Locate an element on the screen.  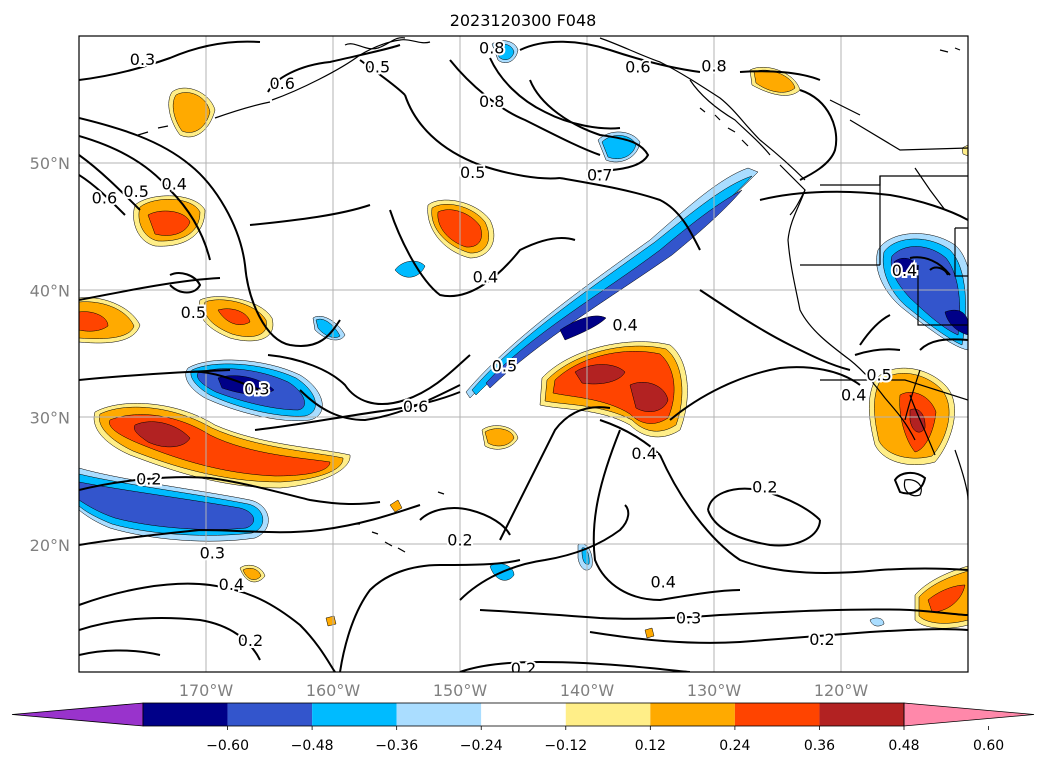
colorbar-over-extension is located at coordinates (969, 714).